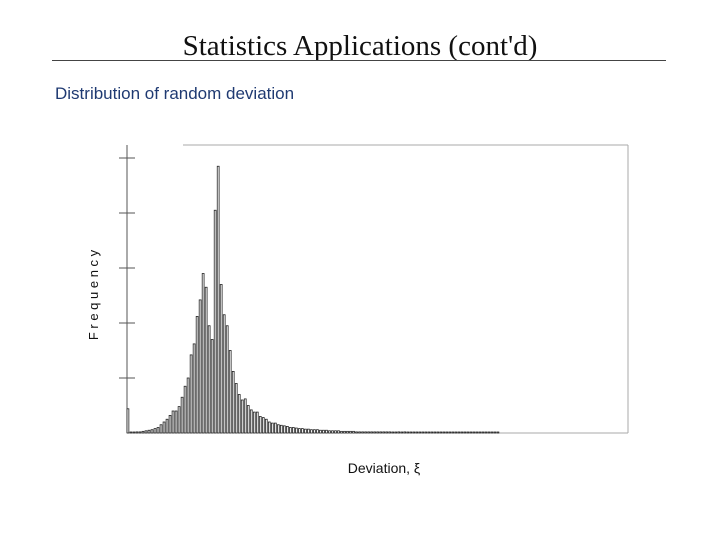 The height and width of the screenshot is (540, 720). What do you see at coordinates (127, 268) in the screenshot?
I see `y-axis-ticks` at bounding box center [127, 268].